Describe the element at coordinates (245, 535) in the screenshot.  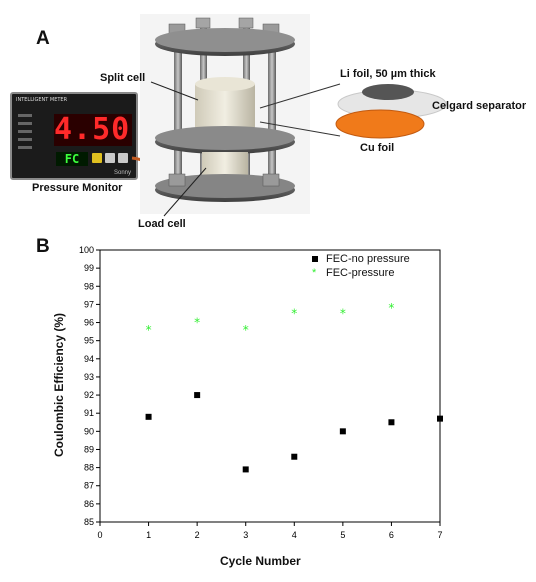
I see `x-tick-label: 3` at that location.